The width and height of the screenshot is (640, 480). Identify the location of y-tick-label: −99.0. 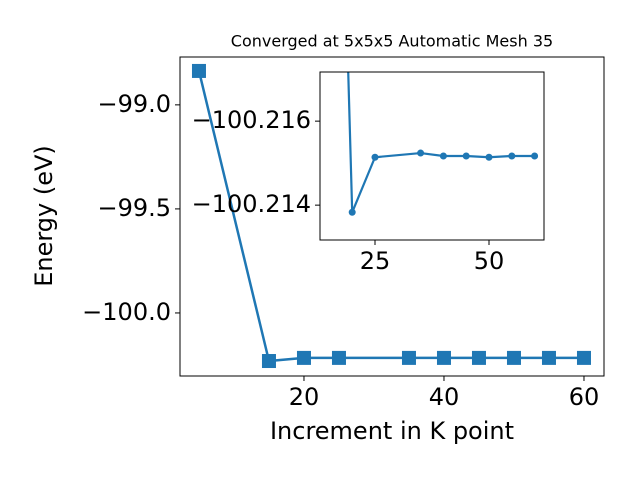
(134, 104).